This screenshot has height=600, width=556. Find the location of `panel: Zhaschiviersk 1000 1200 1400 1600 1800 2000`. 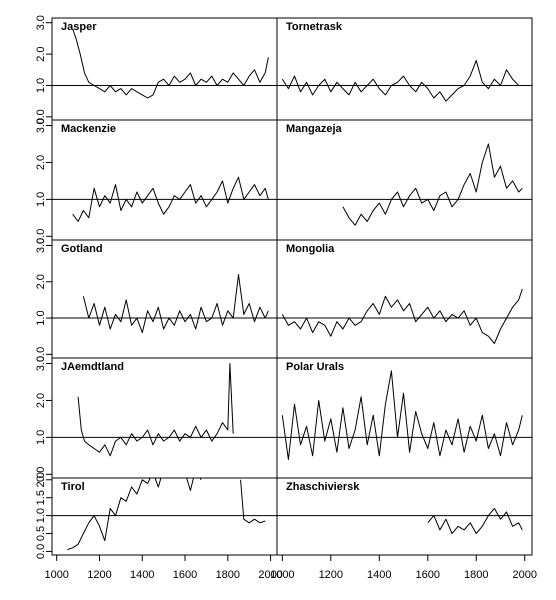

panel: Zhaschiviersk 1000 1200 1400 1600 1800 2000 is located at coordinates (403, 529).